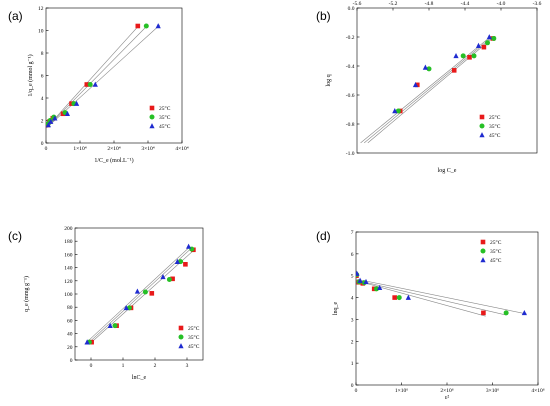 This screenshot has width=550, height=406. What do you see at coordinates (492, 391) in the screenshot?
I see `x-tick-label: 3×10⁶` at bounding box center [492, 391].